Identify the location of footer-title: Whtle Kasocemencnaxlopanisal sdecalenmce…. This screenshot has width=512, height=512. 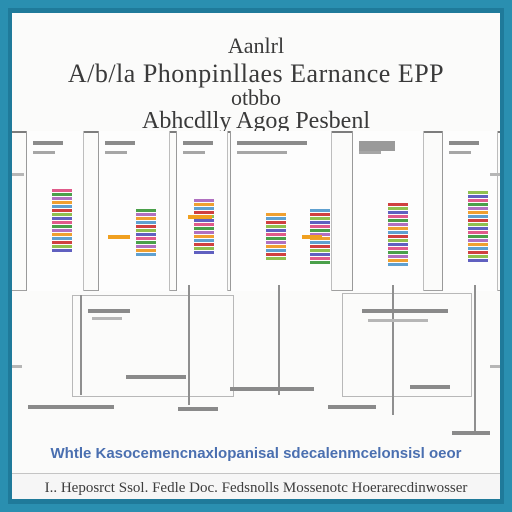
(256, 453).